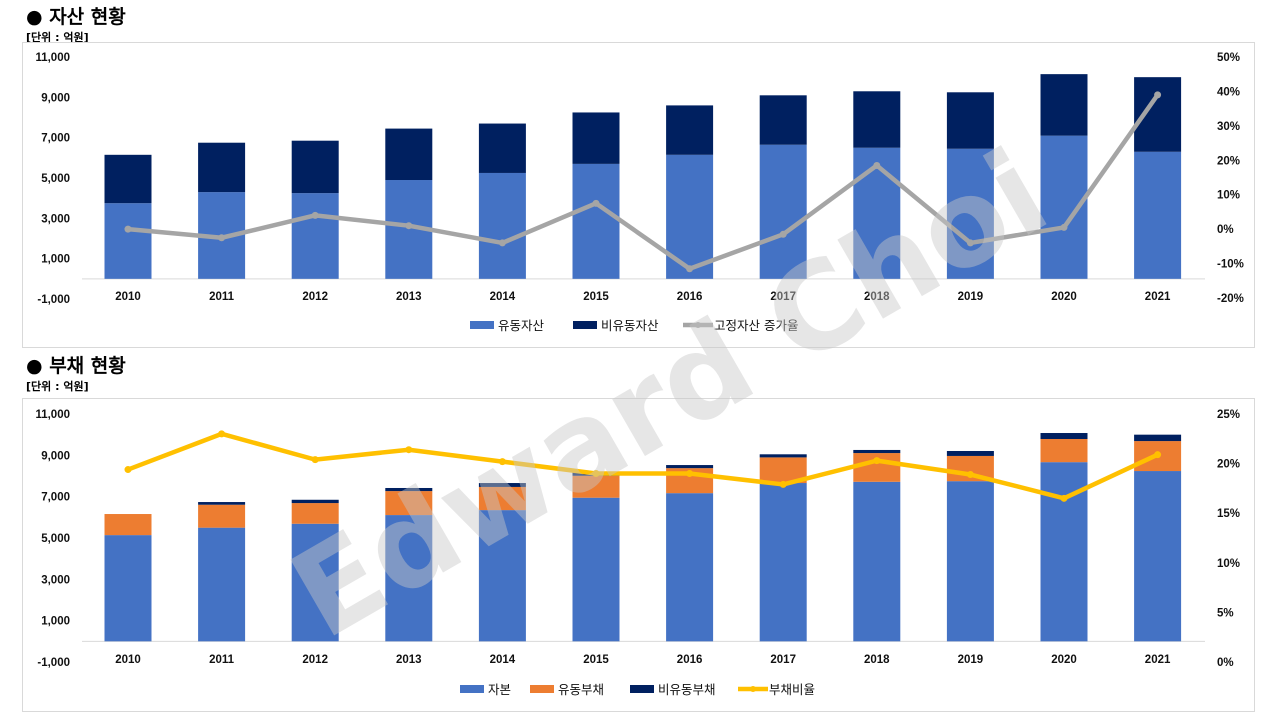  I want to click on right-axis-tick-label: -20%, so click(1230, 299).